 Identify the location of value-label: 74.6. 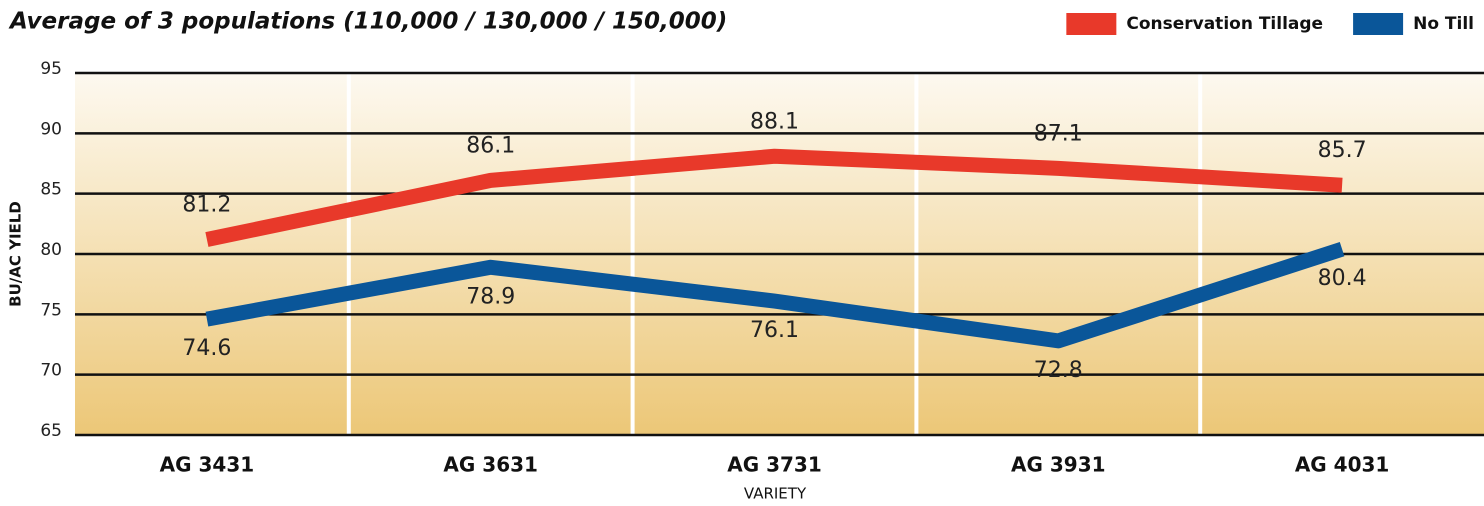
(206, 348).